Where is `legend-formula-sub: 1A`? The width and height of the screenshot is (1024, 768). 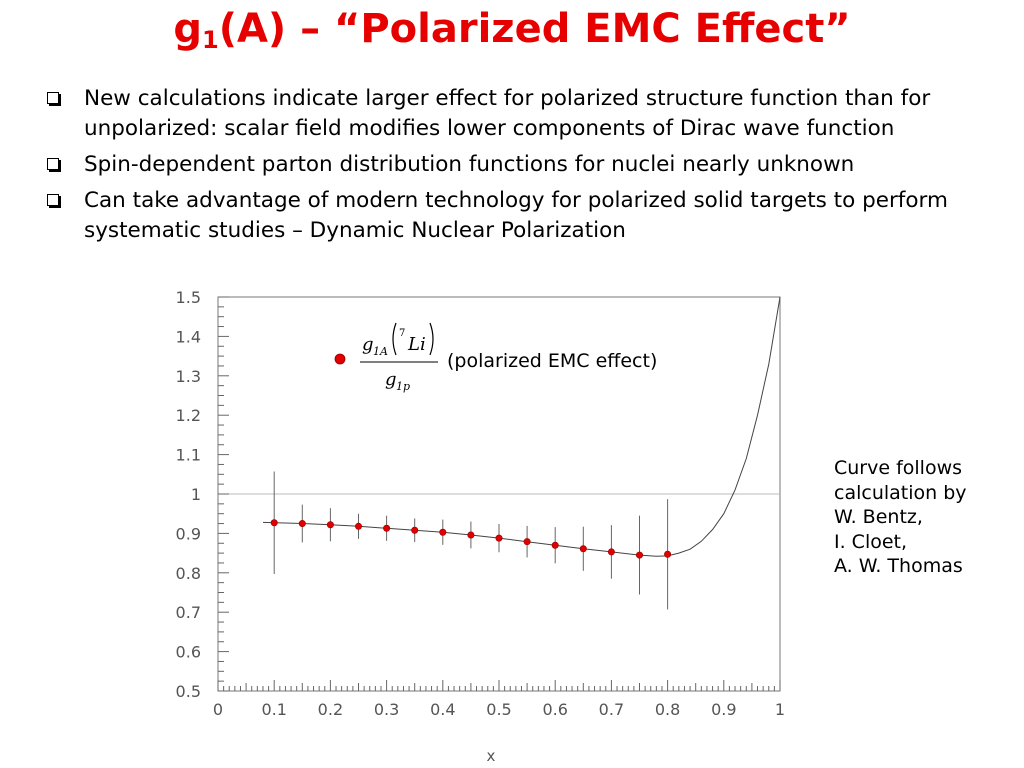
legend-formula-sub: 1A is located at coordinates (380, 351).